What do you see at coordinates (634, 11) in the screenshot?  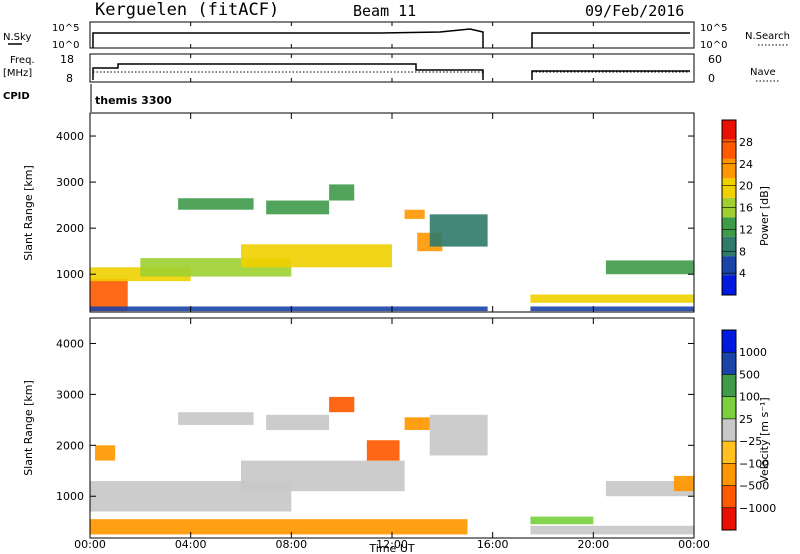 I see `date-title: 09/Feb/2016` at bounding box center [634, 11].